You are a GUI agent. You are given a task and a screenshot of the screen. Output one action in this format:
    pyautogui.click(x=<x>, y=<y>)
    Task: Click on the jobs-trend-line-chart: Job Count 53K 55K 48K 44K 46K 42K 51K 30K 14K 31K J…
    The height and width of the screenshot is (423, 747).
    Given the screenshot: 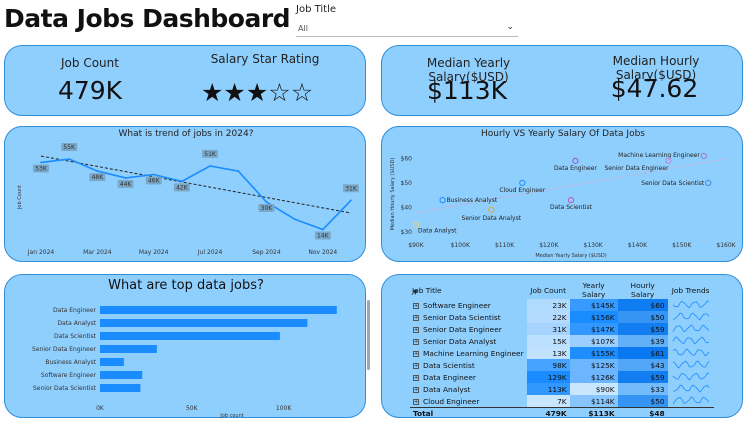 What is the action you would take?
    pyautogui.click(x=188, y=199)
    